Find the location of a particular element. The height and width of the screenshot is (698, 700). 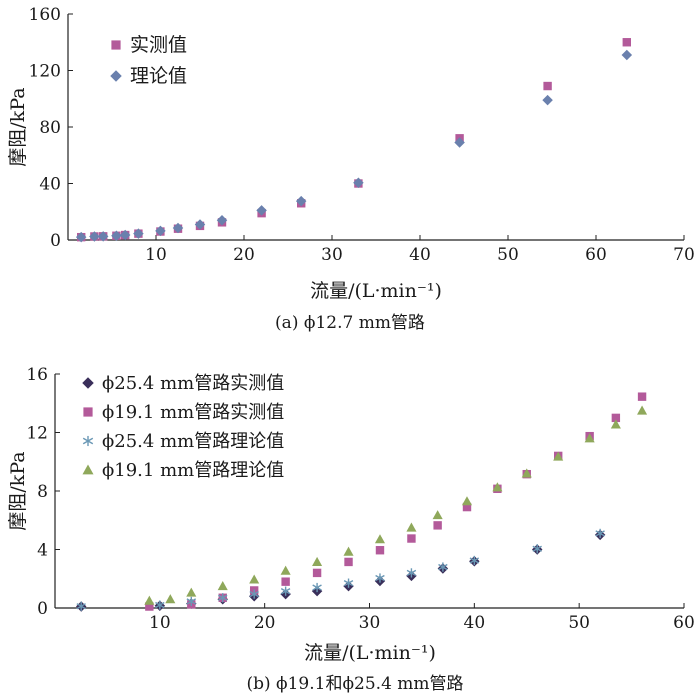

chart-a-y-ticks: 0 40 80 120 160 is located at coordinates (51, 128).